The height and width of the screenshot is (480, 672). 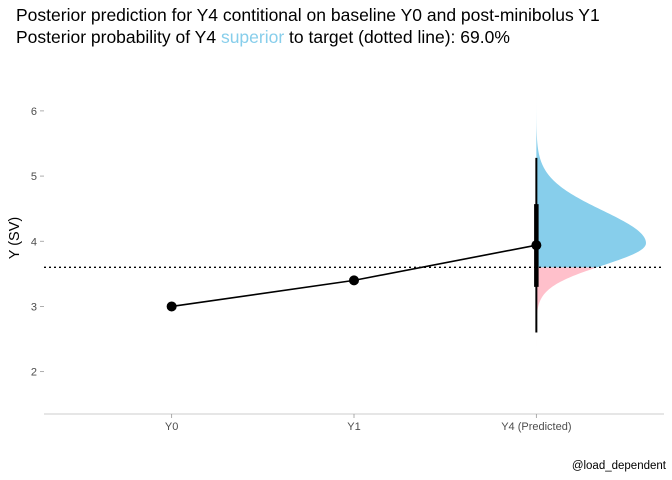 What do you see at coordinates (399, 37) in the screenshot?
I see `title-suffix: to target (dotted line): 69.0%` at bounding box center [399, 37].